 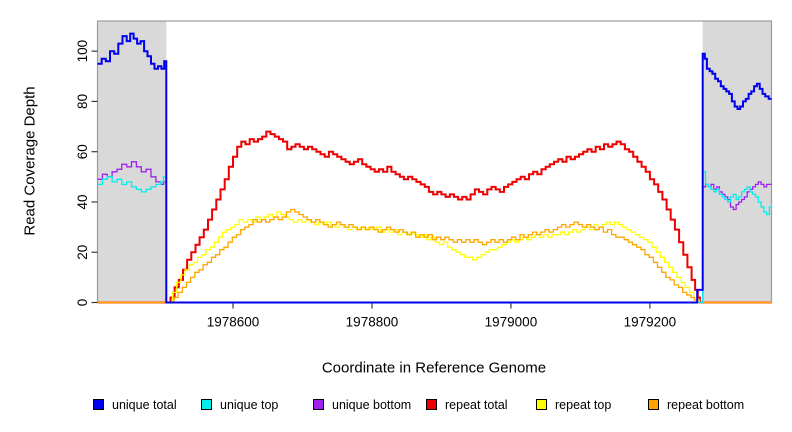 What do you see at coordinates (30, 161) in the screenshot?
I see `y-axis-title: Read Coverage Depth` at bounding box center [30, 161].